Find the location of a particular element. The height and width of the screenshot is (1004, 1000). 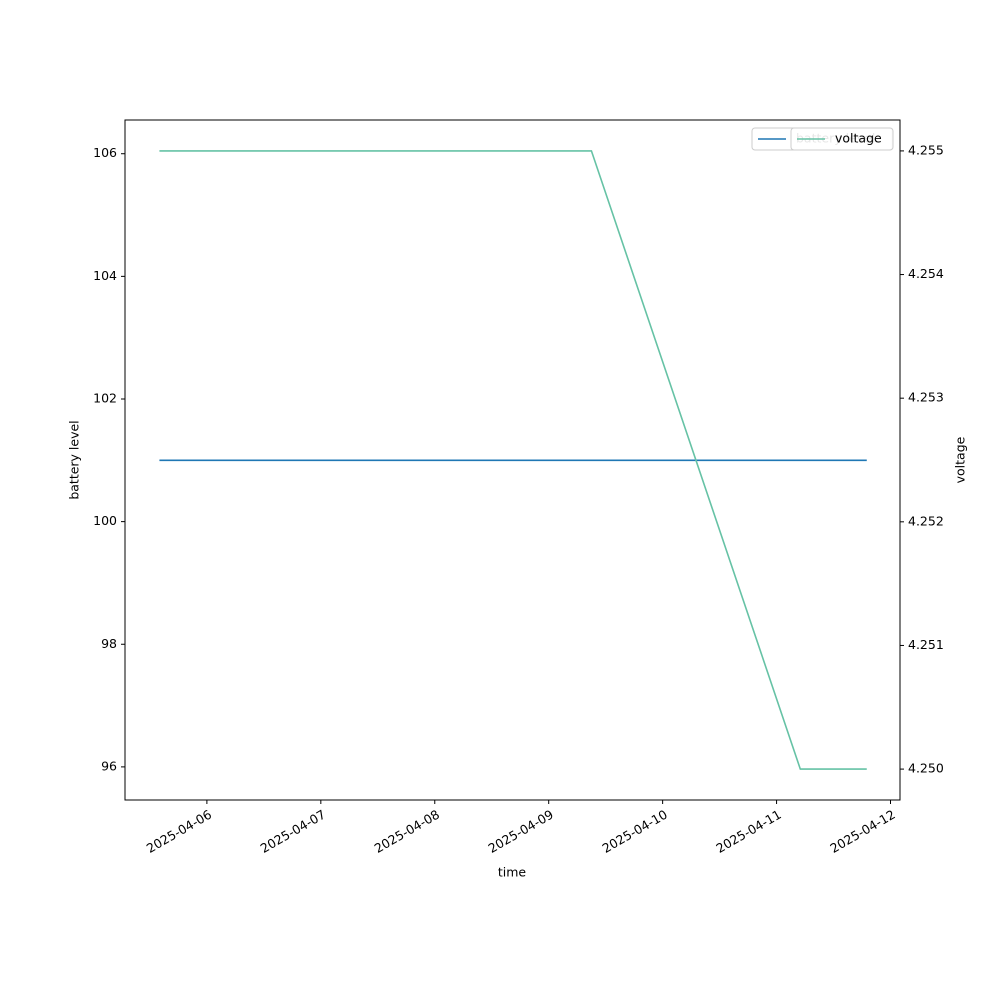

x-tick-label: 2025-04-11 is located at coordinates (748, 831).